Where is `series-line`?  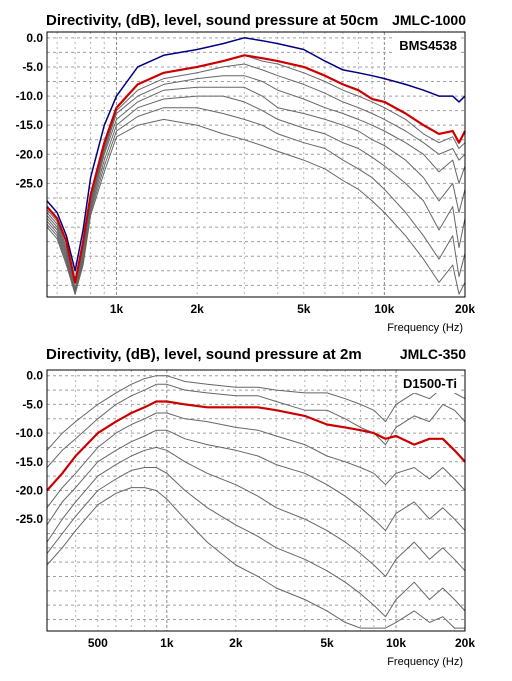 series-line is located at coordinates (256, 446).